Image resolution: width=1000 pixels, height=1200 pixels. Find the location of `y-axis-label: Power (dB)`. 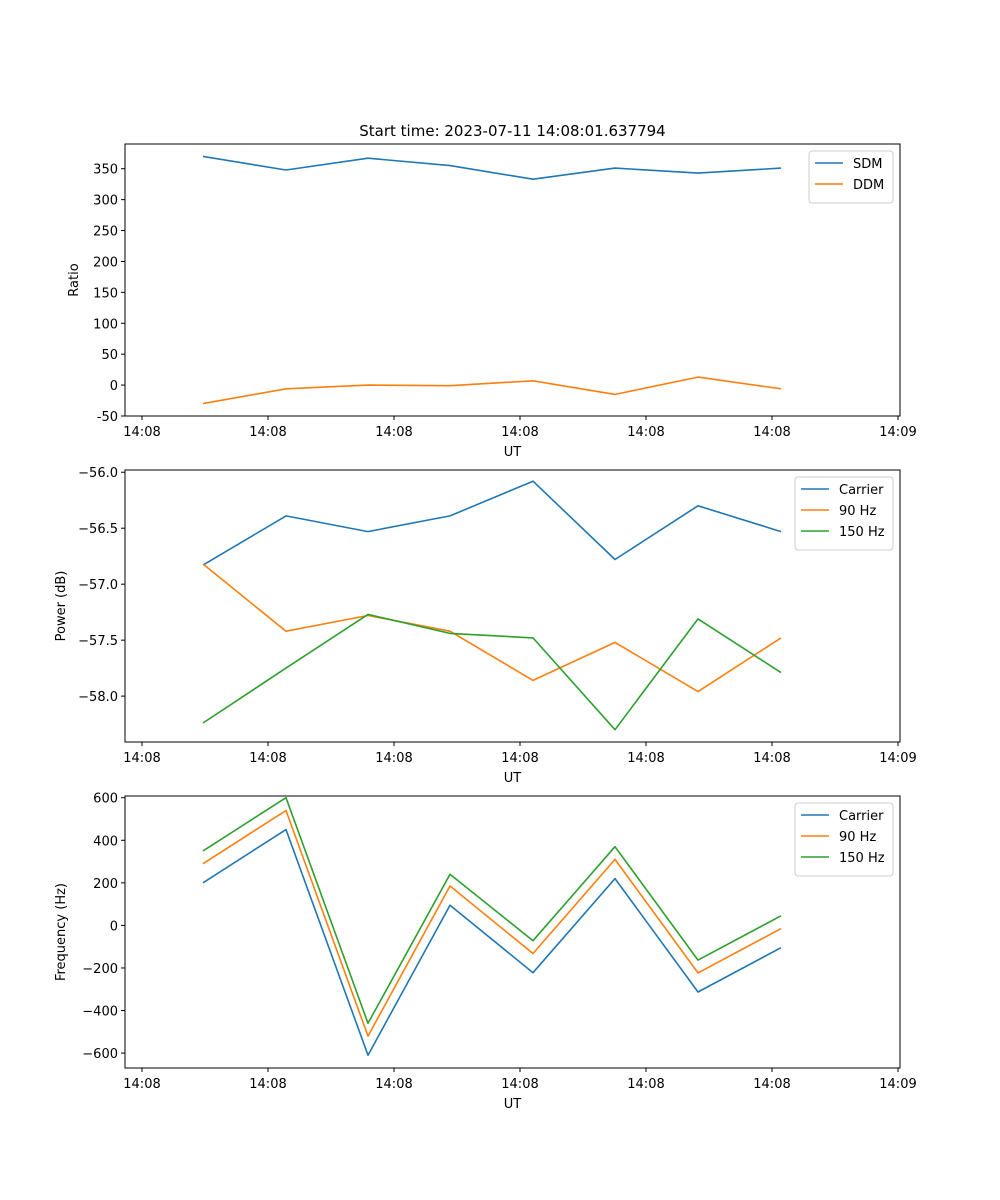

y-axis-label: Power (dB) is located at coordinates (61, 606).